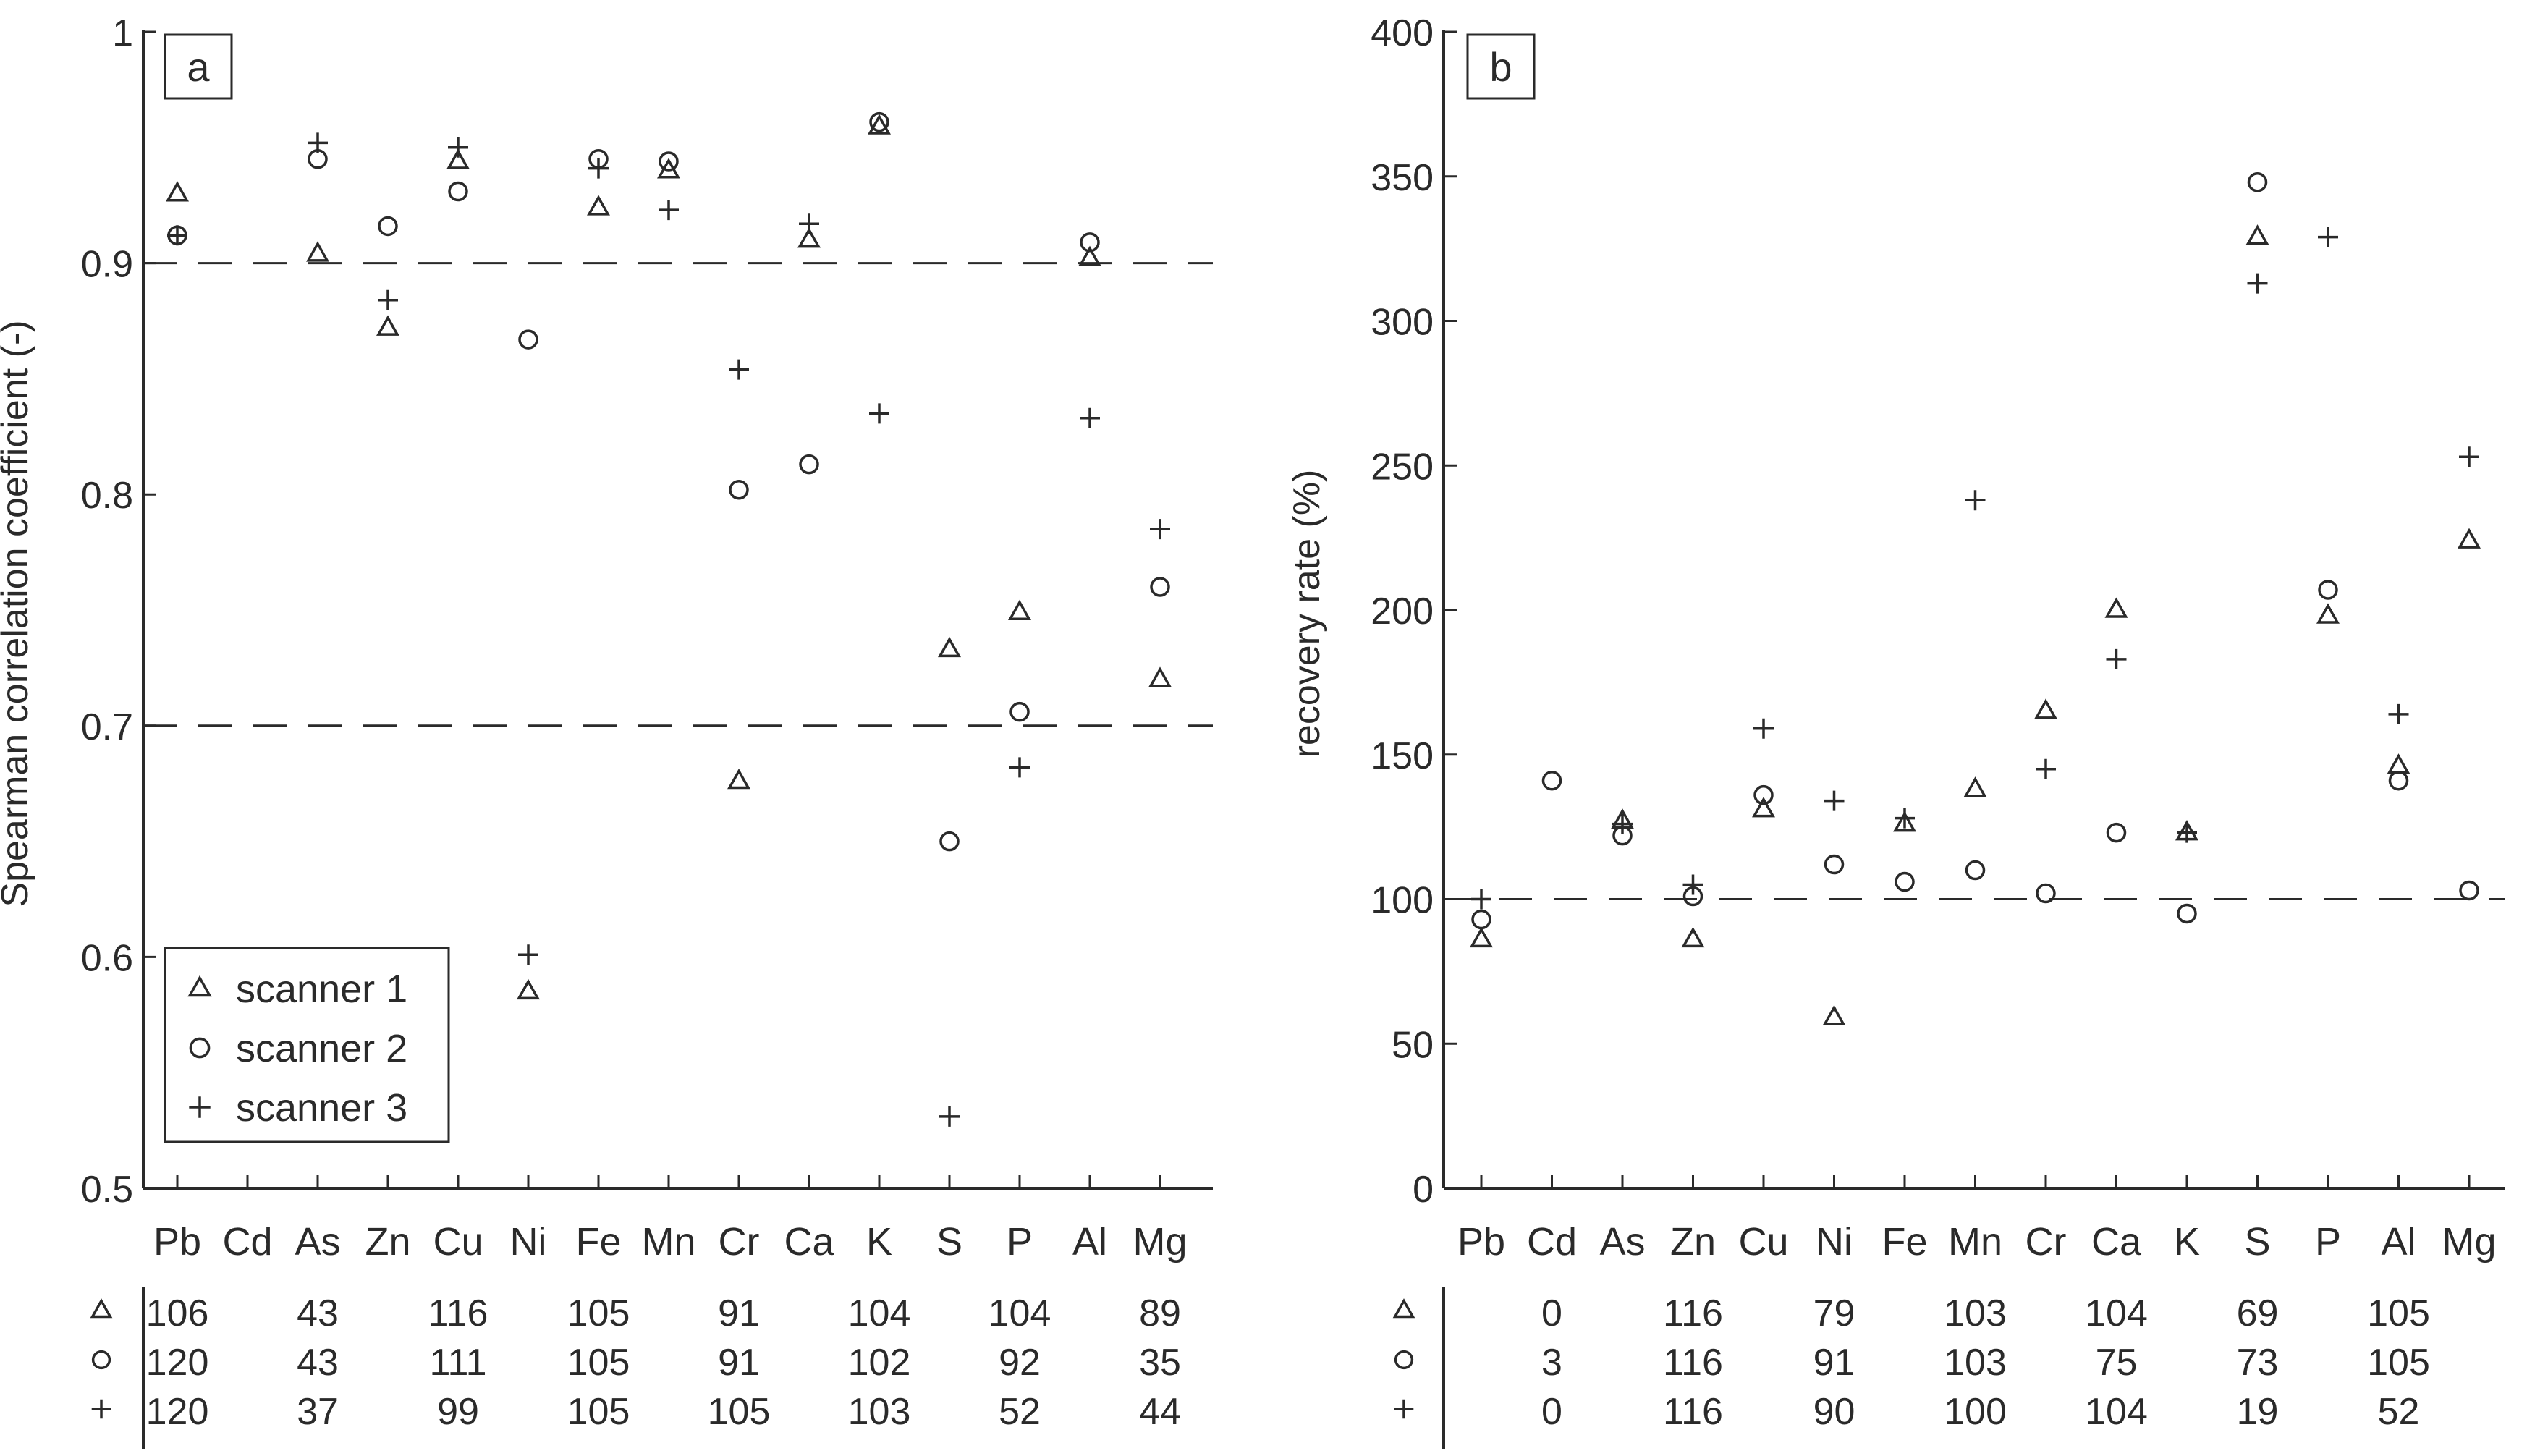 Image resolution: width=2527 pixels, height=1456 pixels. Describe the element at coordinates (2258, 1313) in the screenshot. I see `table-cell: 69` at that location.